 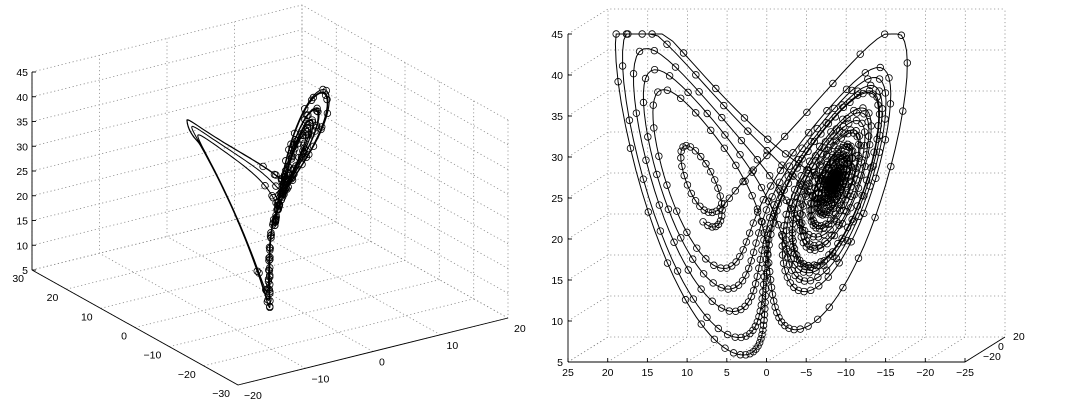 I want to click on y-tick-label: 30, so click(x=18, y=279).